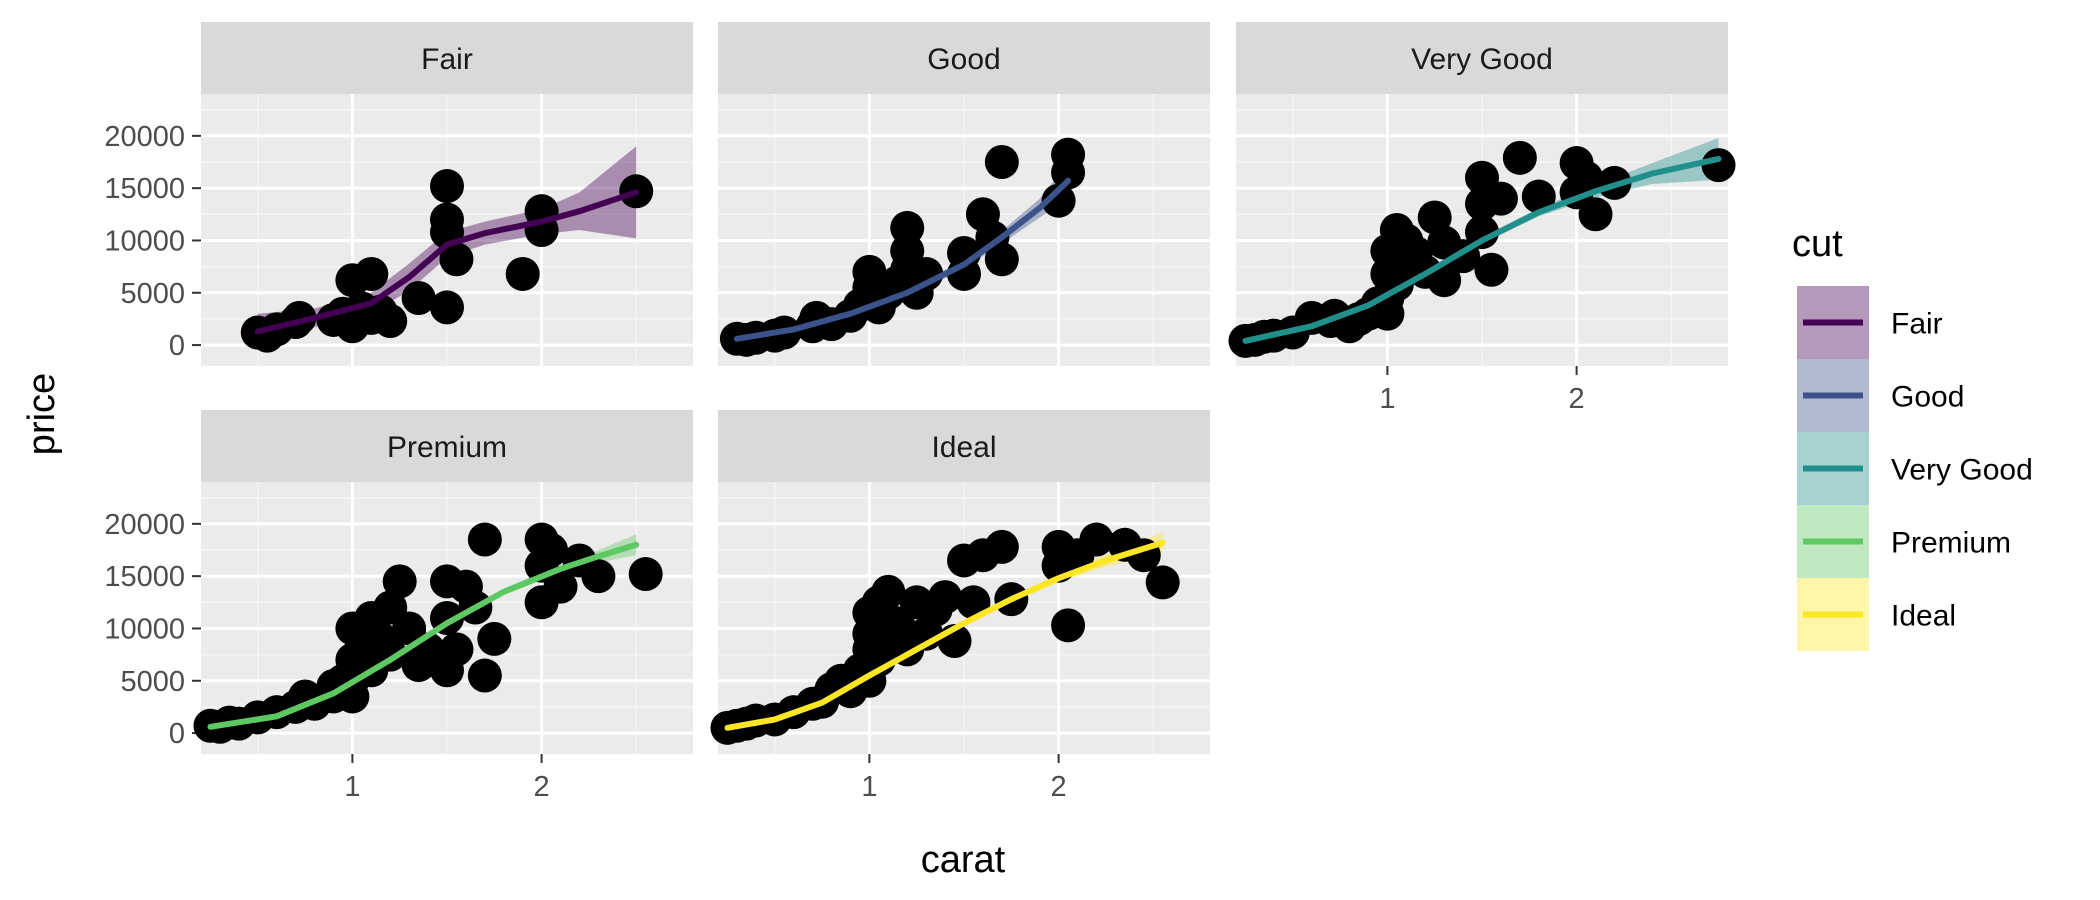  I want to click on facet-strip-label: Fair, so click(447, 59).